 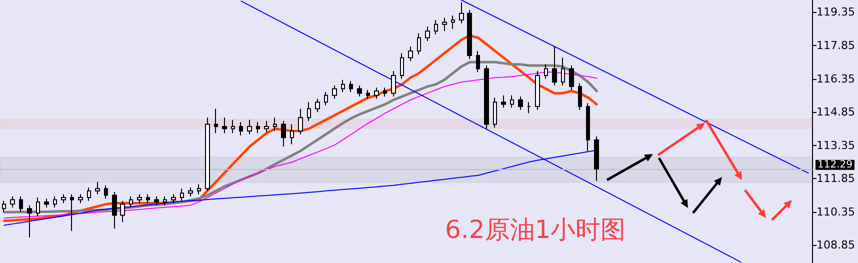 I want to click on y-tick-label: 116.35, so click(x=836, y=79).